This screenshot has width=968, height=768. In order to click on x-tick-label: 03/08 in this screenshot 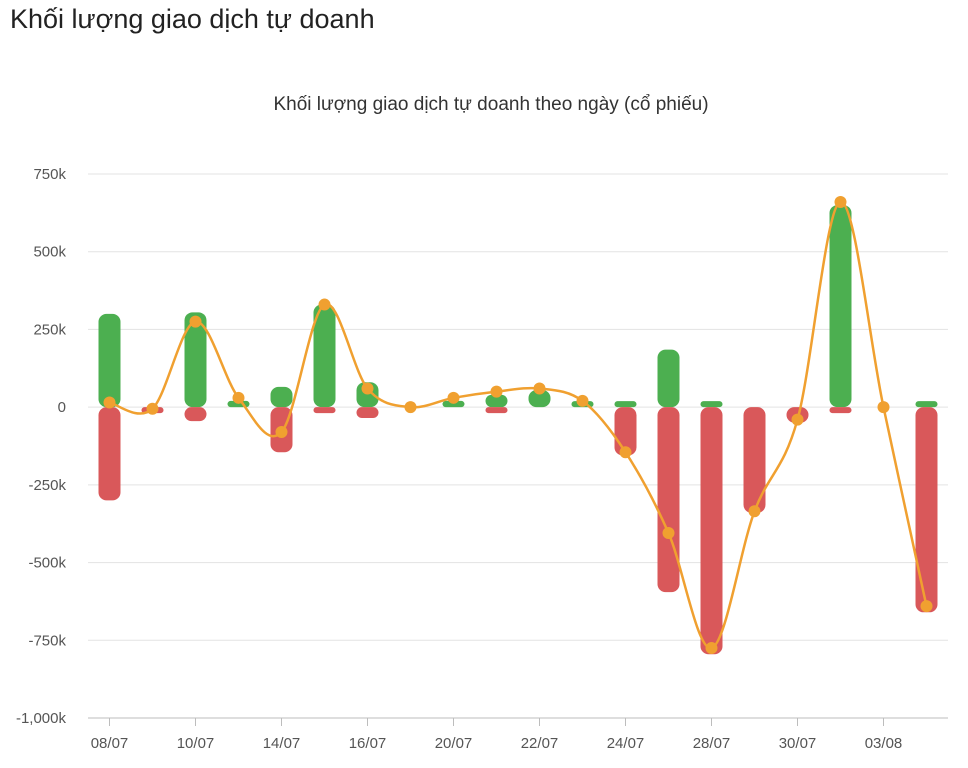, I will do `click(884, 743)`.